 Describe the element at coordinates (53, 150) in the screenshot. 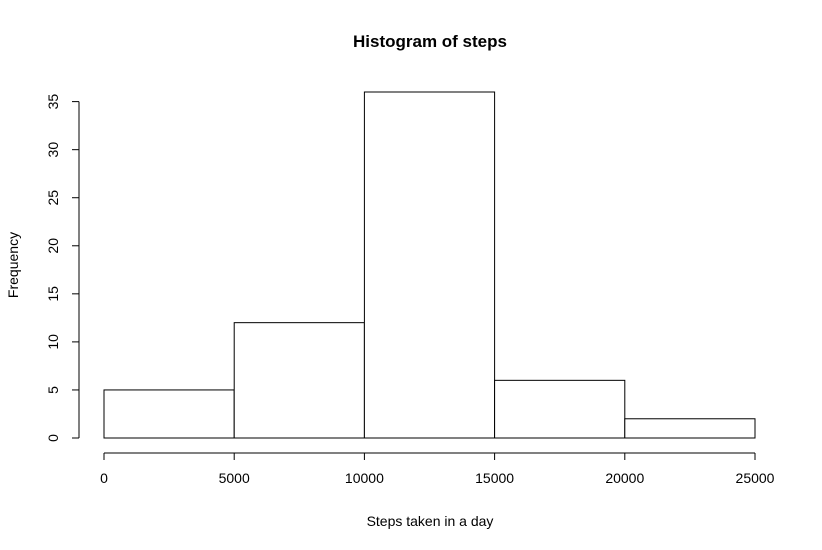

I see `y-tick-label-6: 30` at that location.